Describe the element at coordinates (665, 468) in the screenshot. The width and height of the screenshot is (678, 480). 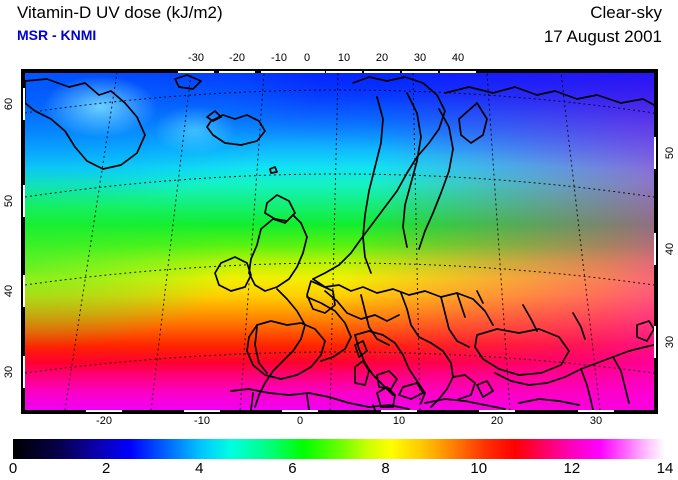
I see `colorbar-tick-label: 14` at that location.